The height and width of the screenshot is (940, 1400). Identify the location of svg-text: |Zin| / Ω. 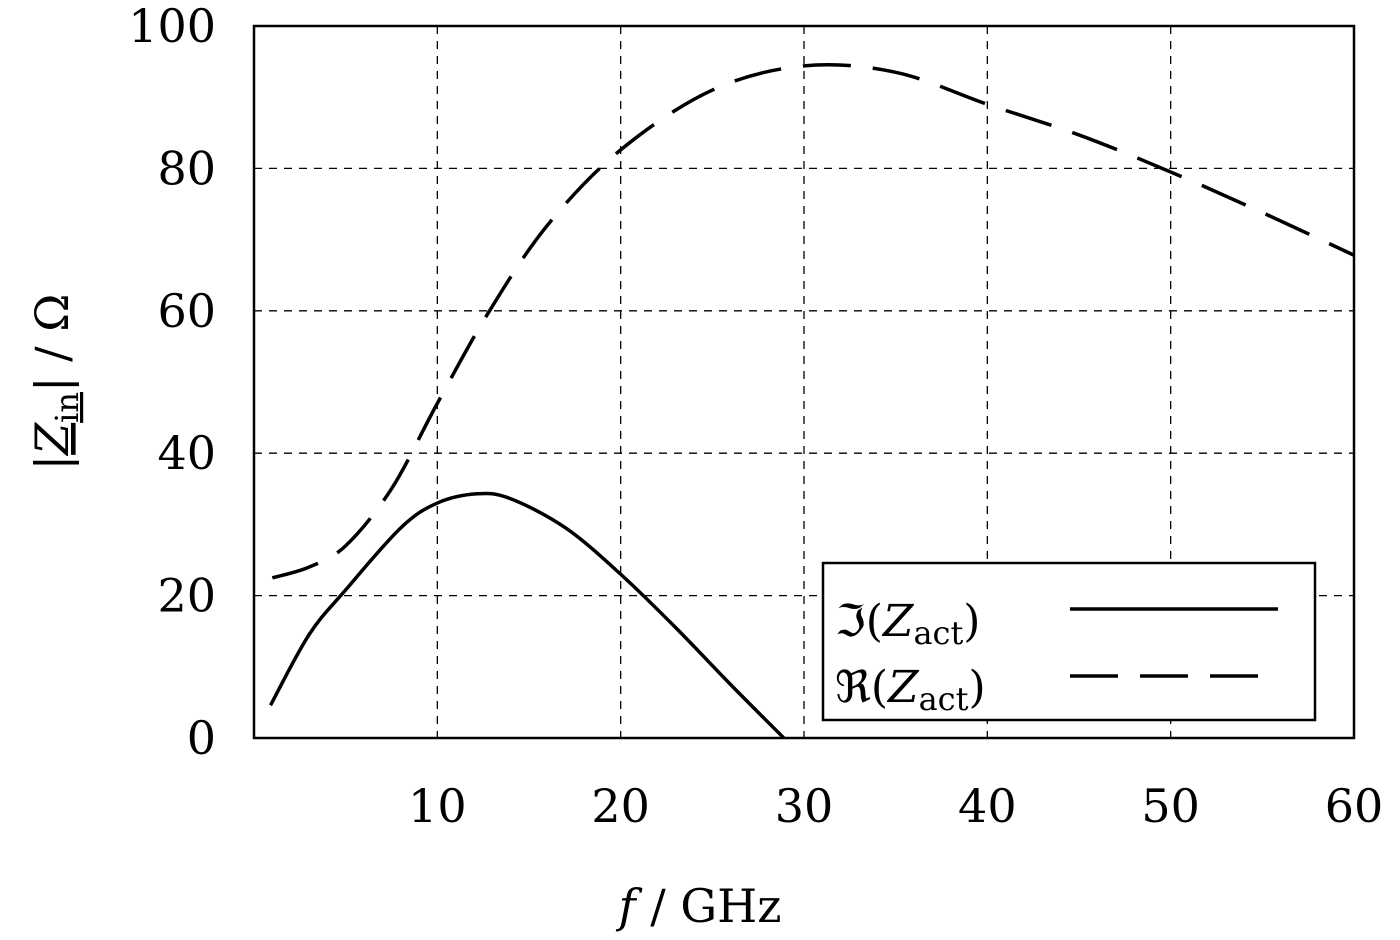
(55, 382).